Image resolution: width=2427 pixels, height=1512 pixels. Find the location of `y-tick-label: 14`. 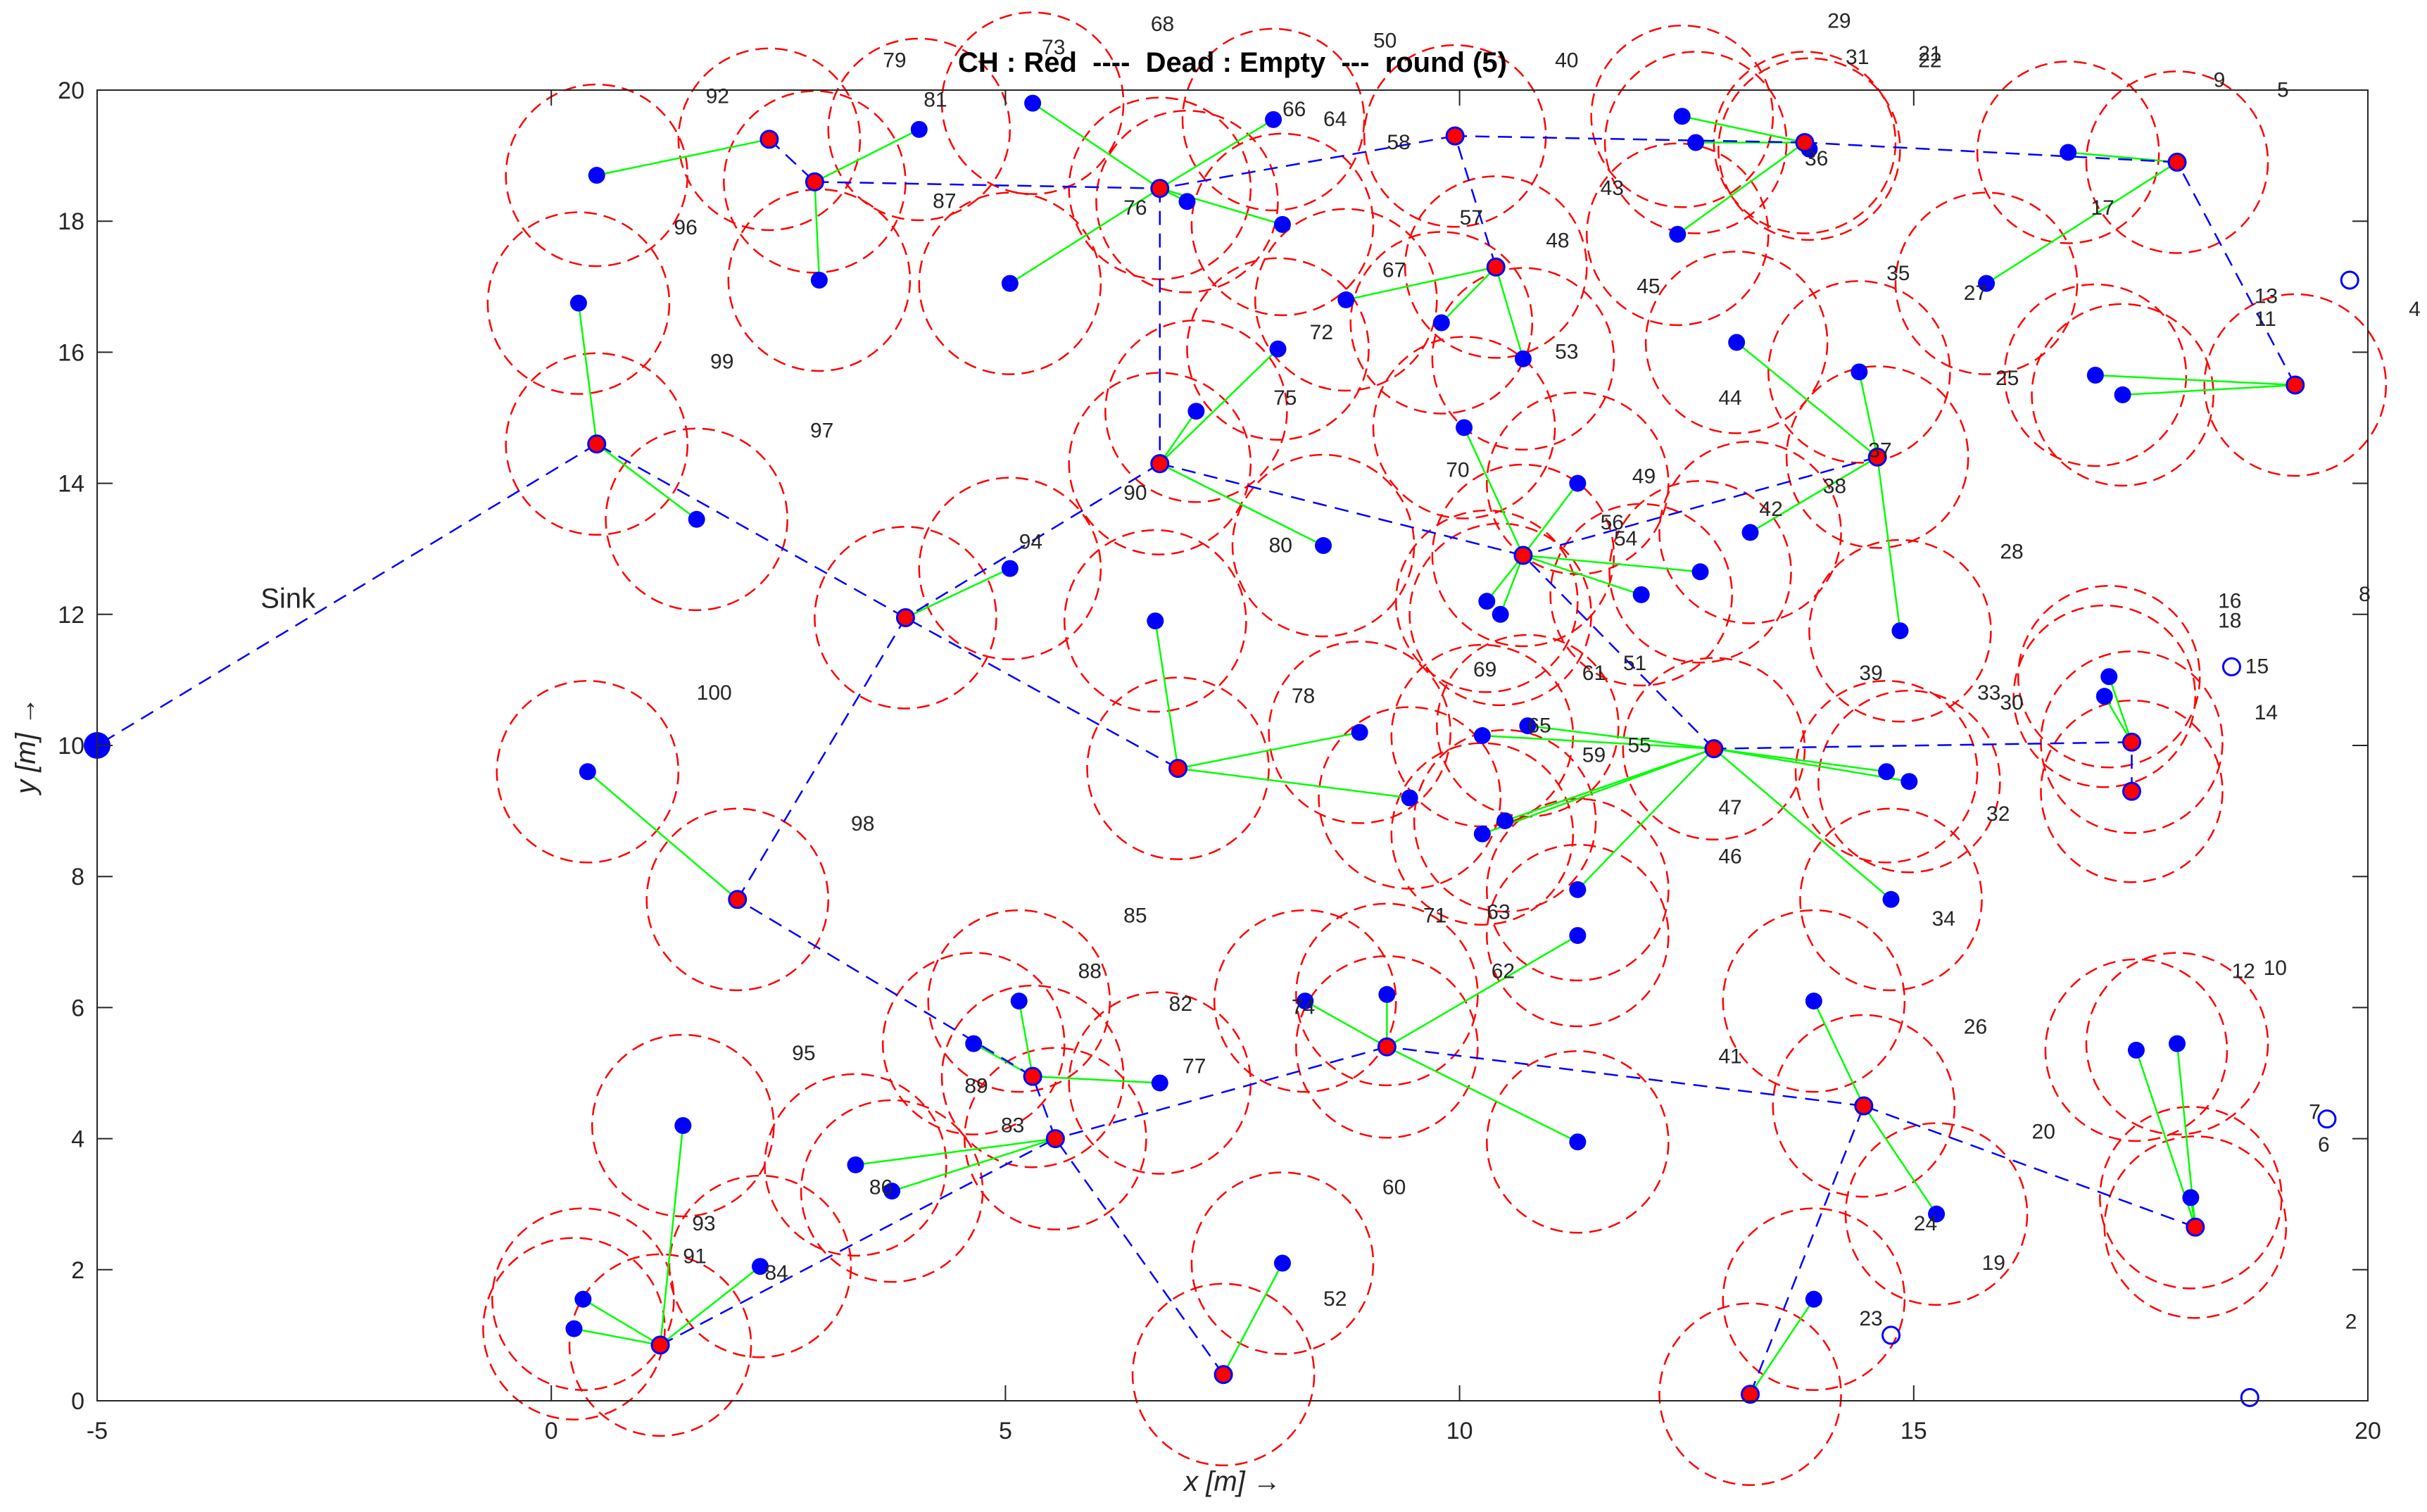

y-tick-label: 14 is located at coordinates (71, 484).